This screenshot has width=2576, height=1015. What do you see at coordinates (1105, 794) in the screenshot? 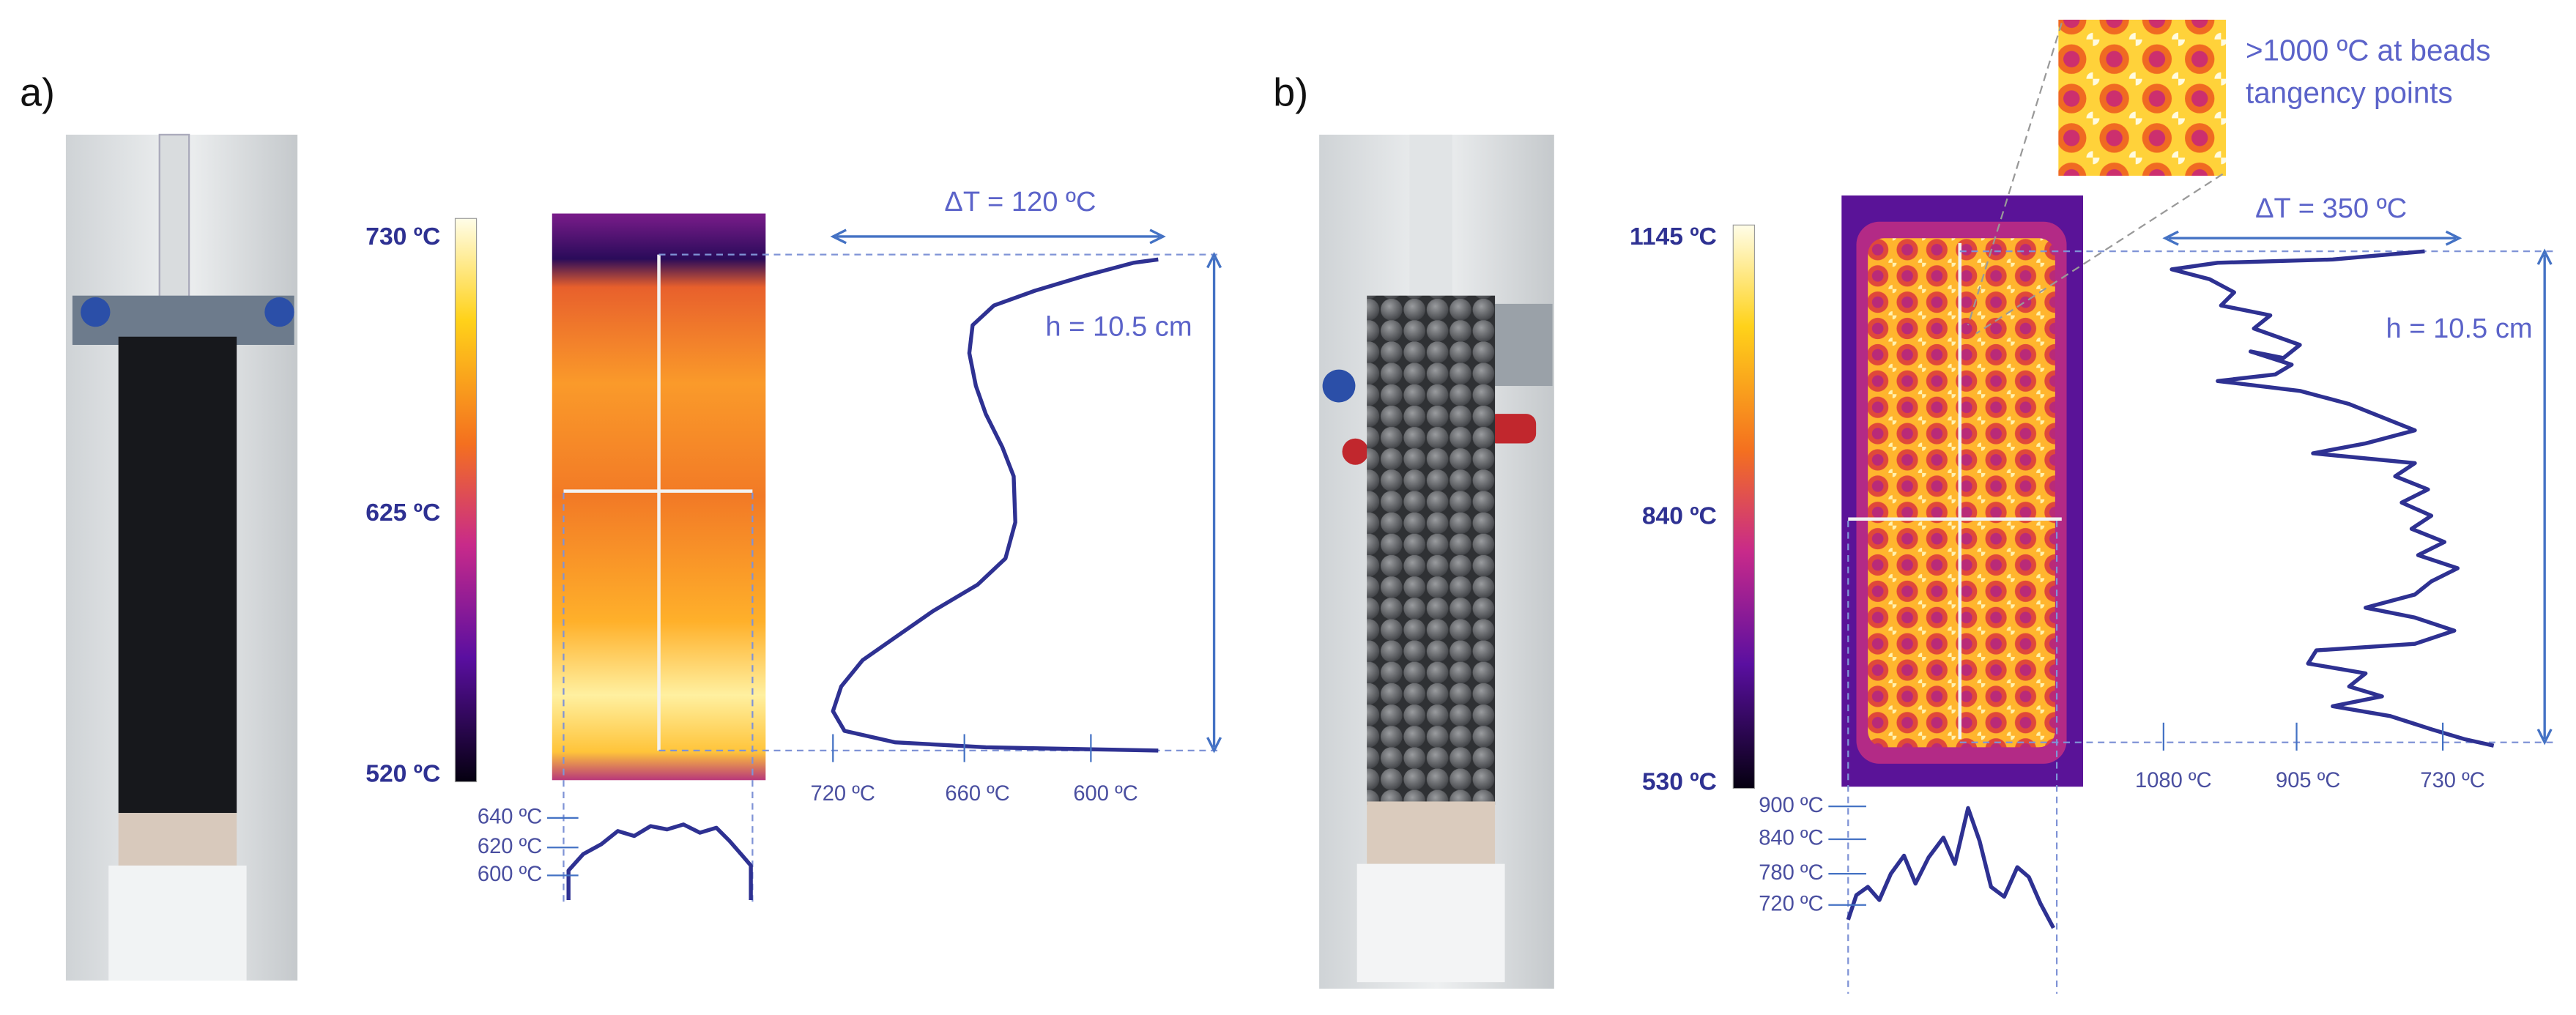
I see `x-tick-label: 600 ºC` at bounding box center [1105, 794].